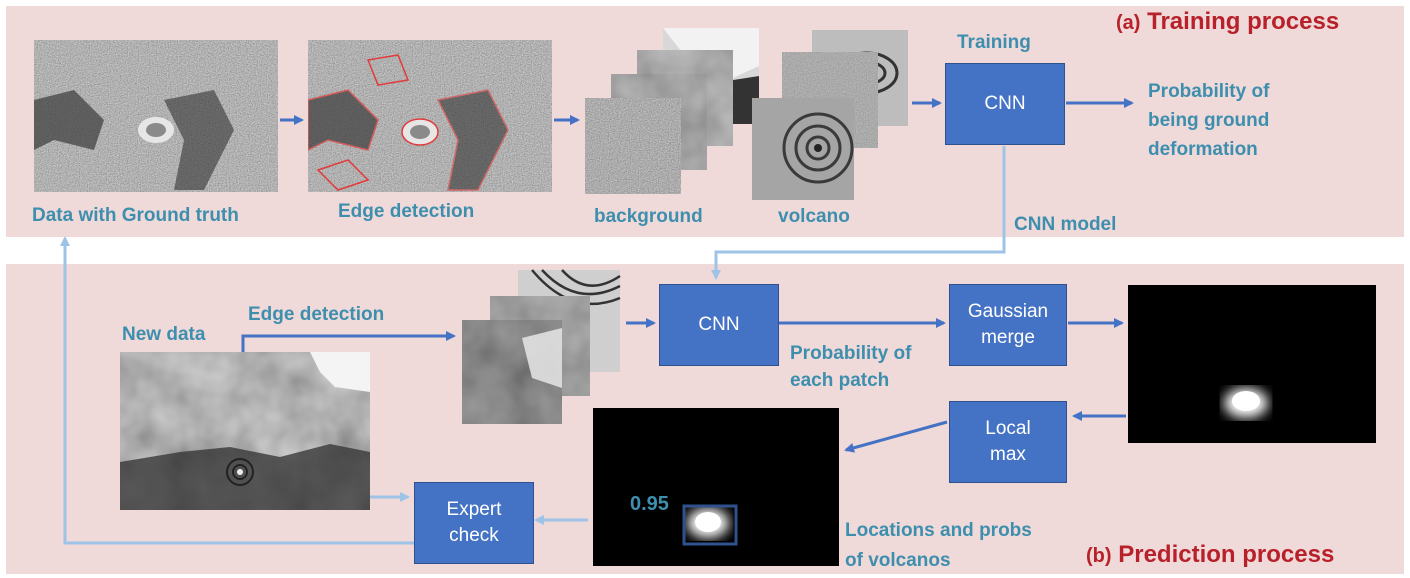  I want to click on expert-check-box: Expert check, so click(474, 523).